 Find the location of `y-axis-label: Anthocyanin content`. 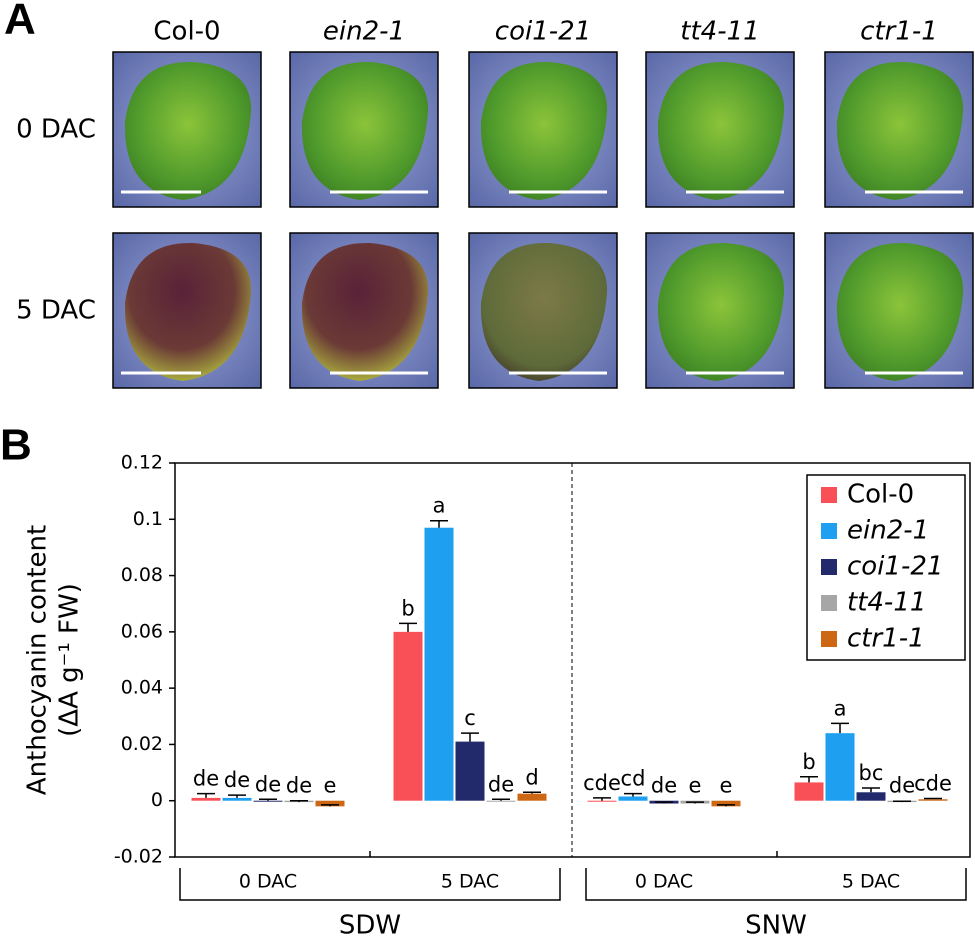

y-axis-label: Anthocyanin content is located at coordinates (38, 660).